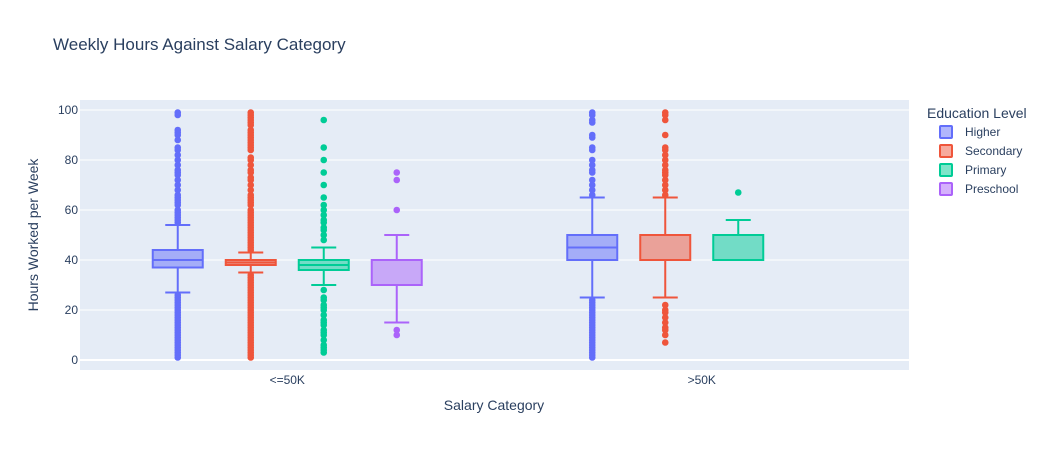 The image size is (1053, 450). Describe the element at coordinates (72, 160) in the screenshot. I see `y-tick-label: 80` at that location.